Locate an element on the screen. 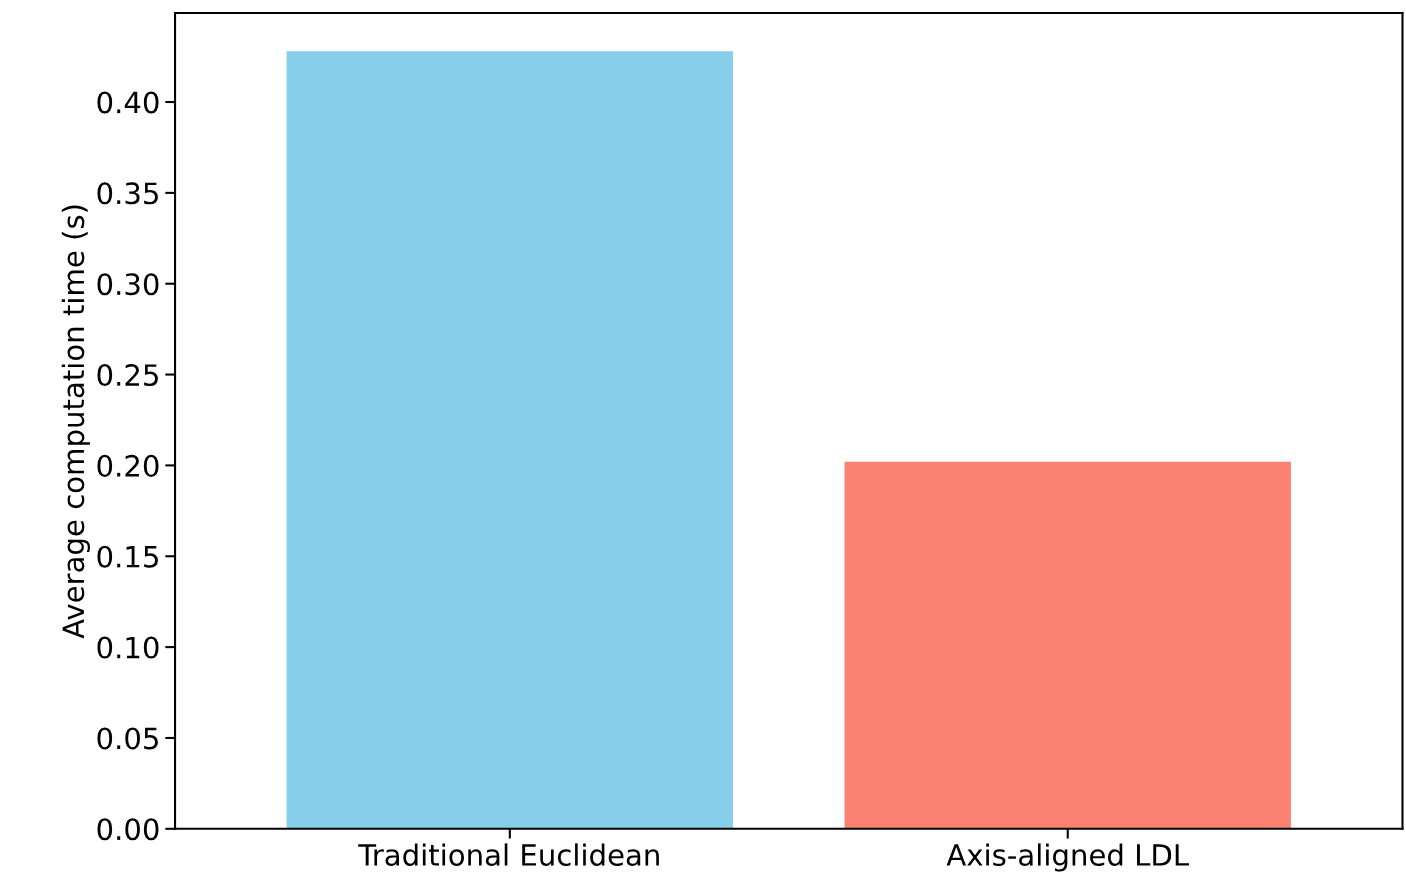  y-tick-label: 0.00 is located at coordinates (128, 829).